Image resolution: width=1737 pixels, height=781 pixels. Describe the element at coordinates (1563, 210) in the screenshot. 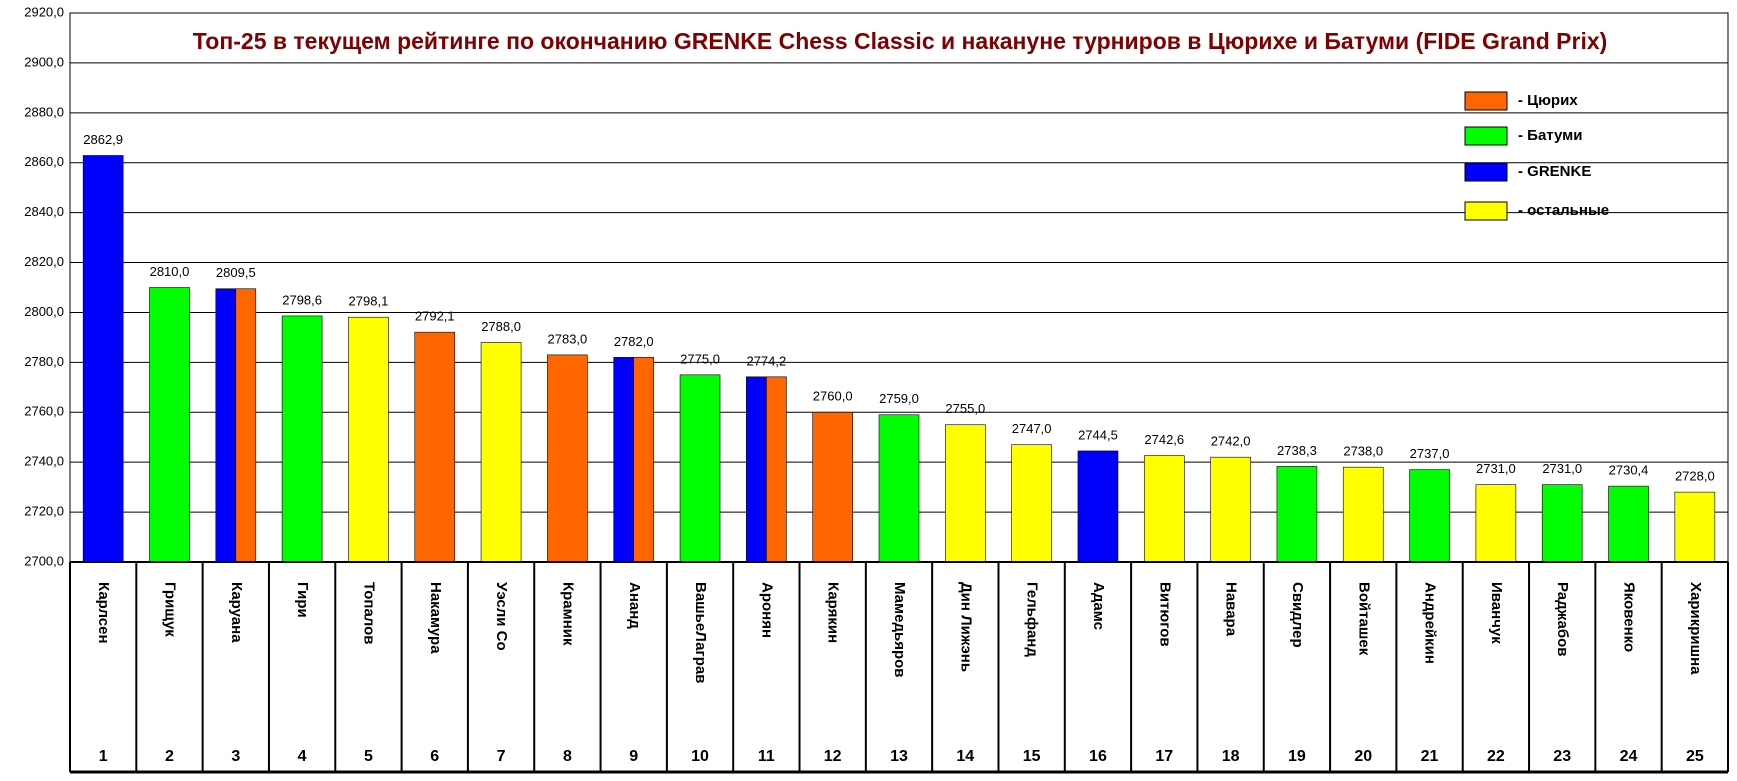

I see `legend-label: - остальные` at that location.